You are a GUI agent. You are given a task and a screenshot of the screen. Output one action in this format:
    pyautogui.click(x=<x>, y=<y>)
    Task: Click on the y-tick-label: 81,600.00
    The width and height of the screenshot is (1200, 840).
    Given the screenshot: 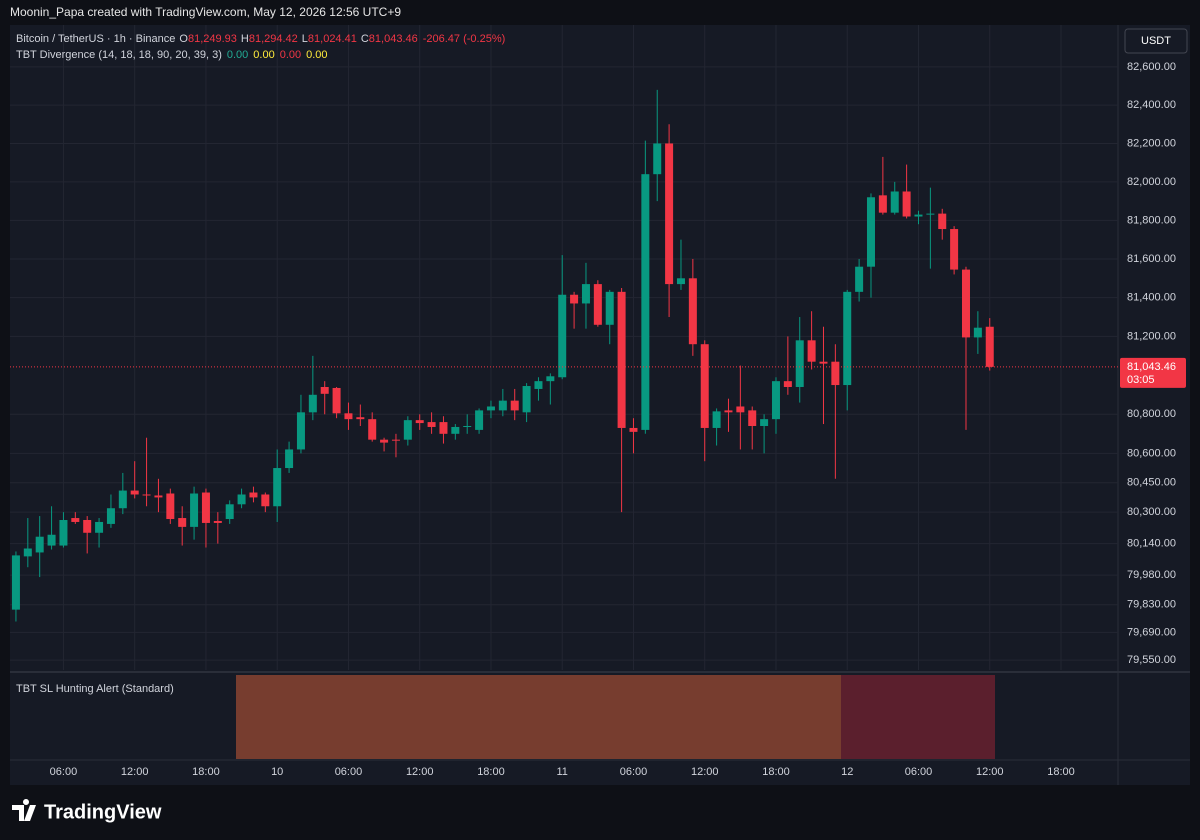 What is the action you would take?
    pyautogui.click(x=1151, y=259)
    